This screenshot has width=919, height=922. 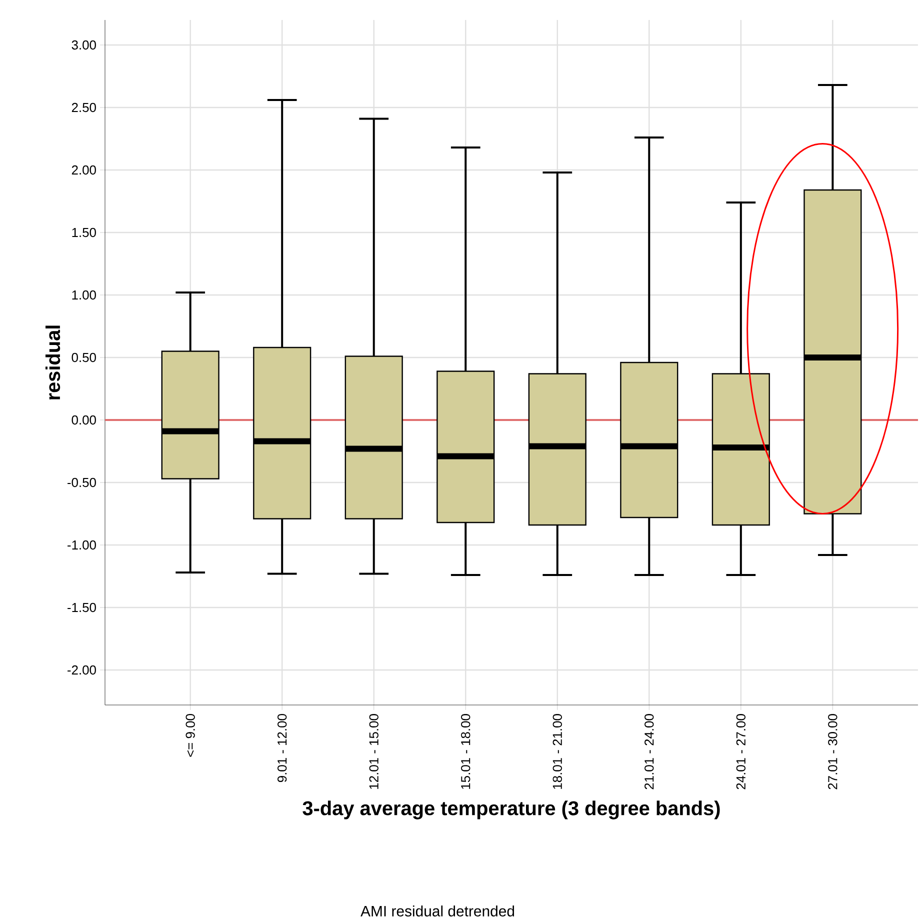 I want to click on x-tick-label: 24.01 - 27.00, so click(x=741, y=752).